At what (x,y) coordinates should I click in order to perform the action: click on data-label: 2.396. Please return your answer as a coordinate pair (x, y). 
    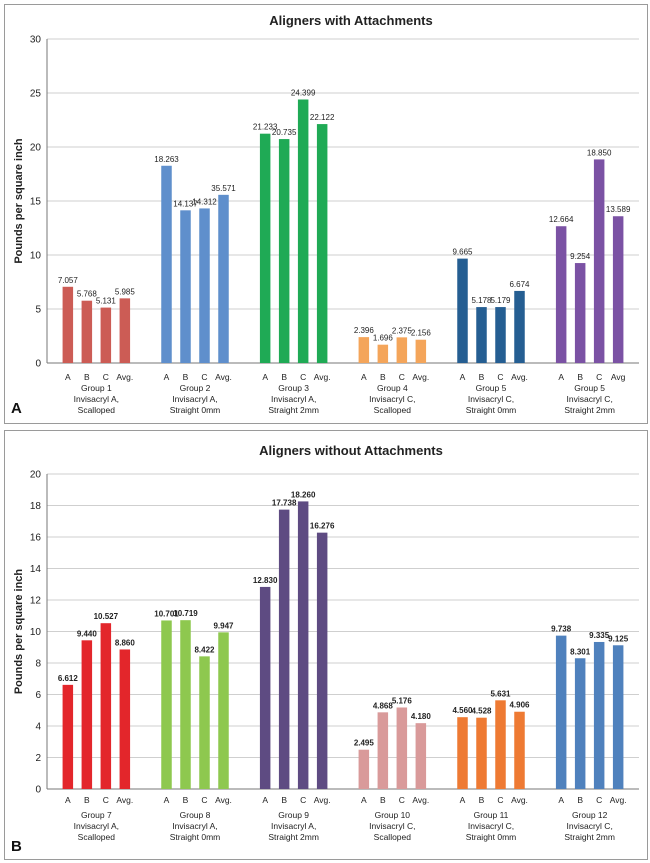
    Looking at the image, I should click on (364, 330).